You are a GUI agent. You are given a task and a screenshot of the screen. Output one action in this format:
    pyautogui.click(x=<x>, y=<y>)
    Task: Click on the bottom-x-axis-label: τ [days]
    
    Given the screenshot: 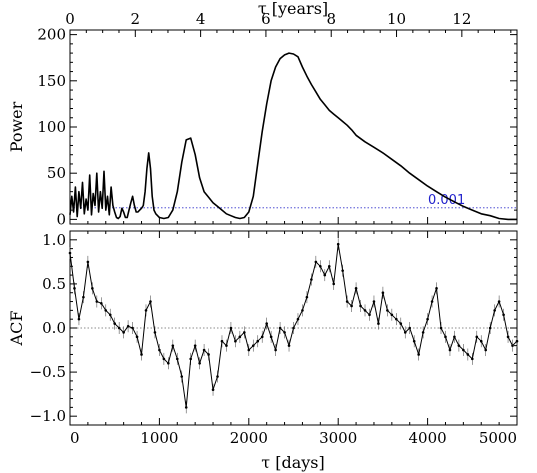 What is the action you would take?
    pyautogui.click(x=292, y=462)
    